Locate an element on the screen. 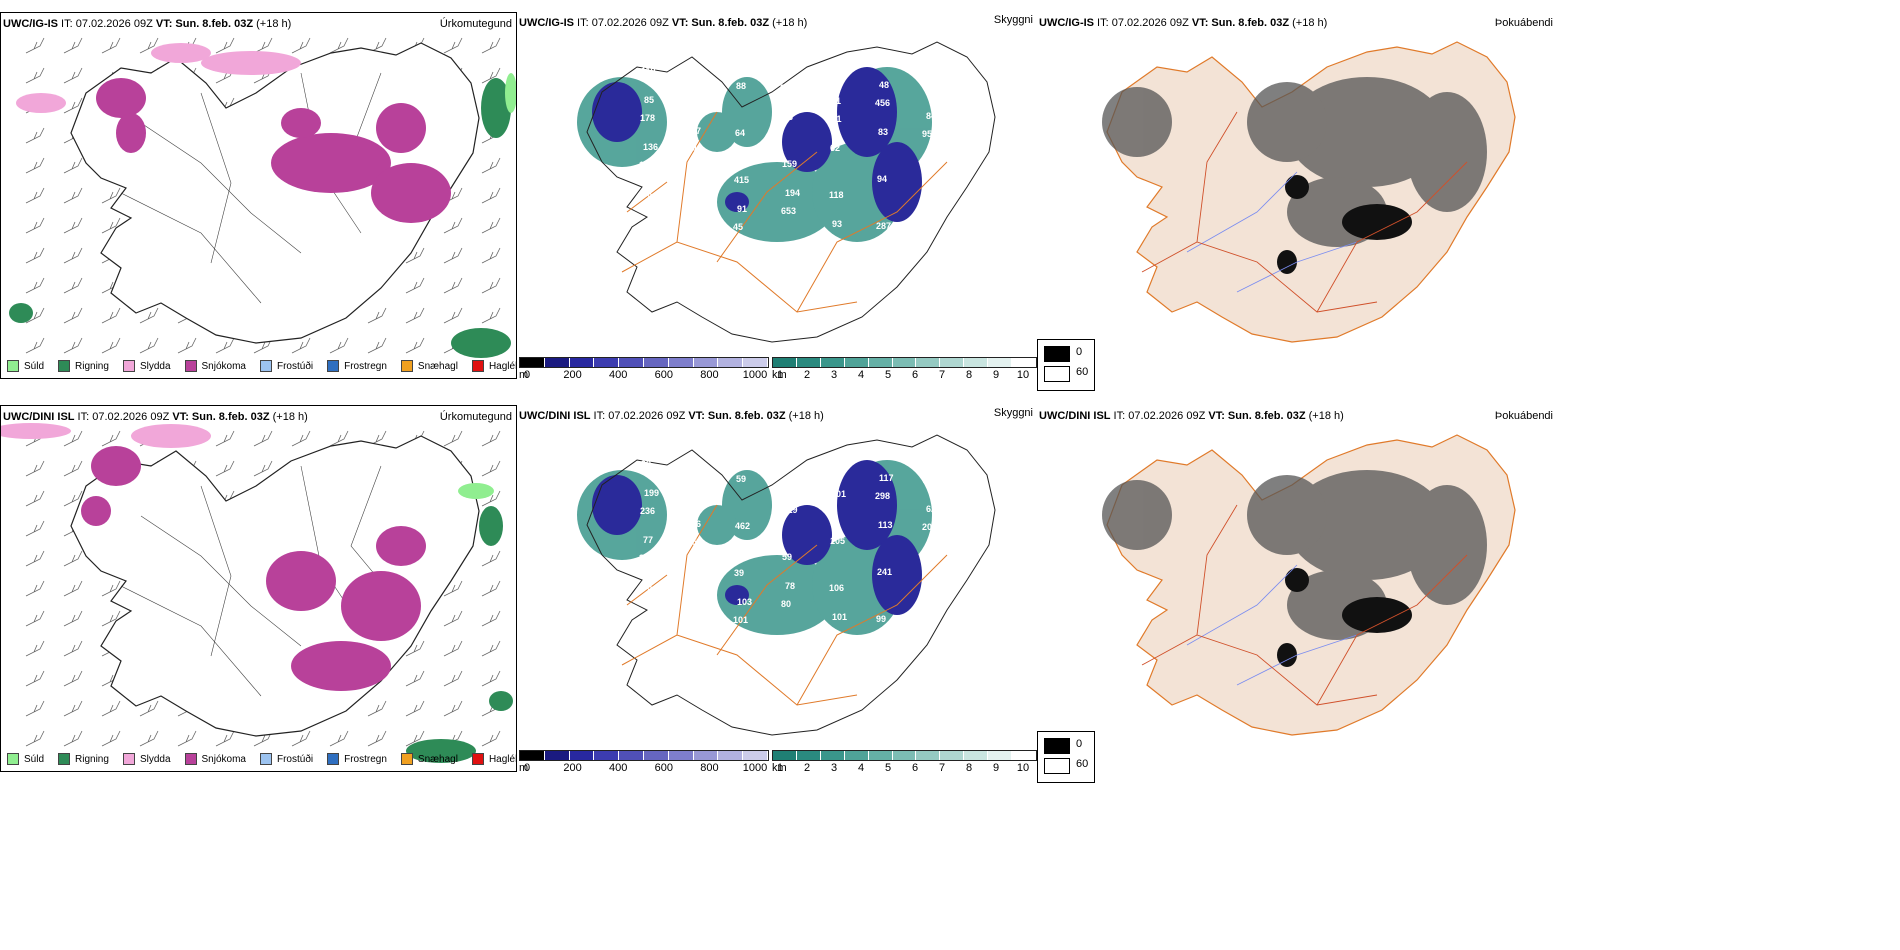  visibility-label: 204 is located at coordinates (930, 480).